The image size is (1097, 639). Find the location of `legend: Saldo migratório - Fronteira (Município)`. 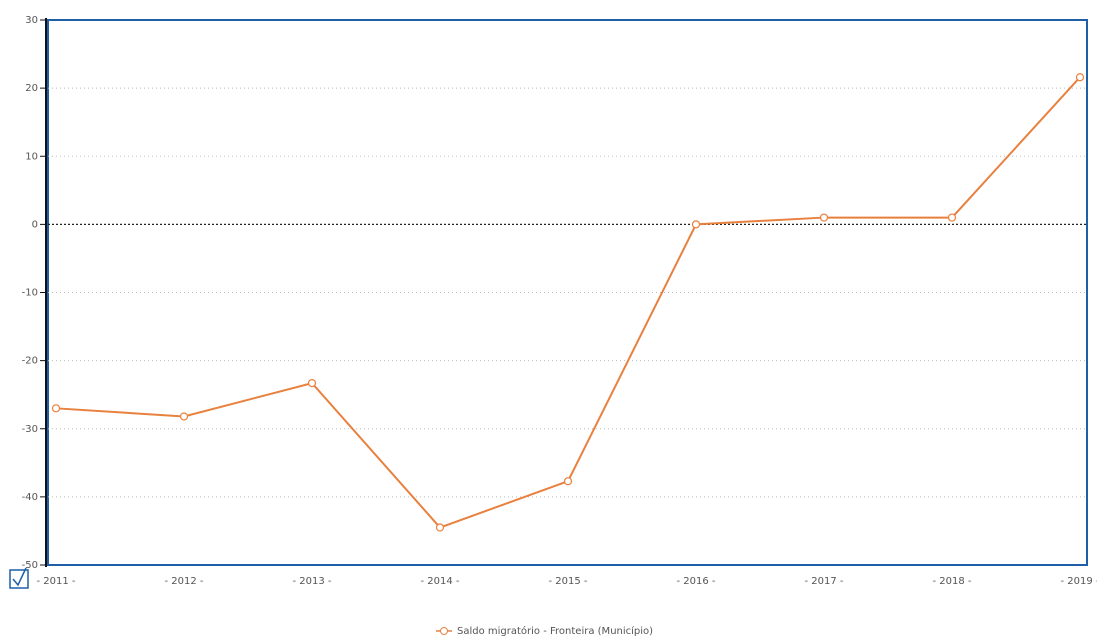

legend: Saldo migratório - Fronteira (Município) is located at coordinates (544, 631).